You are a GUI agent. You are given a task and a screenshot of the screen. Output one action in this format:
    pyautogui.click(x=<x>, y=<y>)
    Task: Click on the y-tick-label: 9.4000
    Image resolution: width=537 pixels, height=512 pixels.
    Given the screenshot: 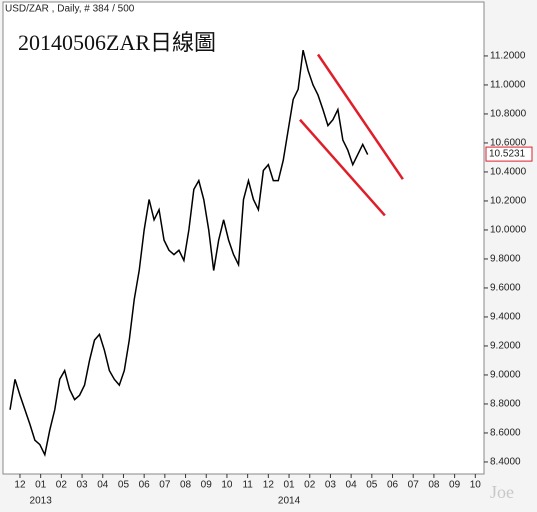 What is the action you would take?
    pyautogui.click(x=505, y=317)
    